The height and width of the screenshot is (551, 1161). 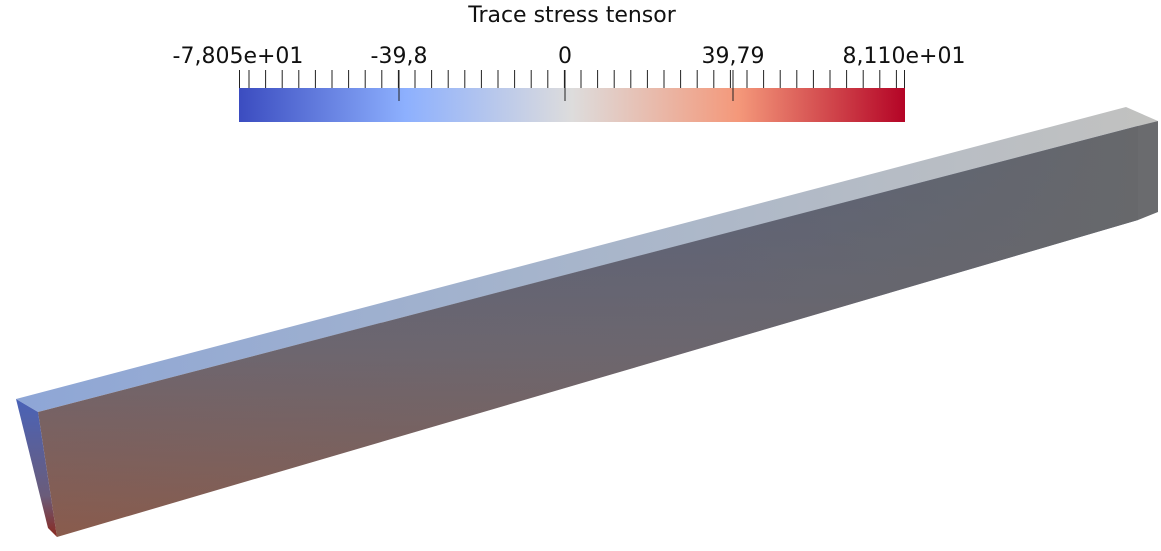 What do you see at coordinates (565, 56) in the screenshot?
I see `colorbar-label: 0` at bounding box center [565, 56].